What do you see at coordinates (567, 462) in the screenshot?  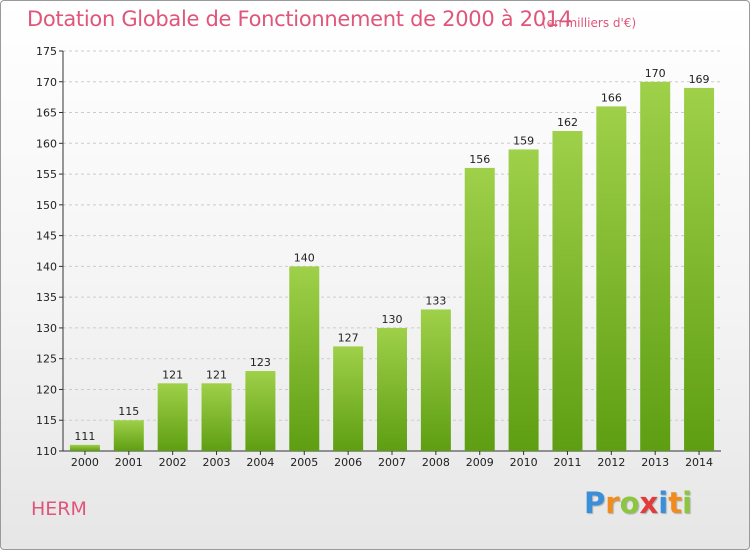 I see `x-tick-label: 2011` at bounding box center [567, 462].